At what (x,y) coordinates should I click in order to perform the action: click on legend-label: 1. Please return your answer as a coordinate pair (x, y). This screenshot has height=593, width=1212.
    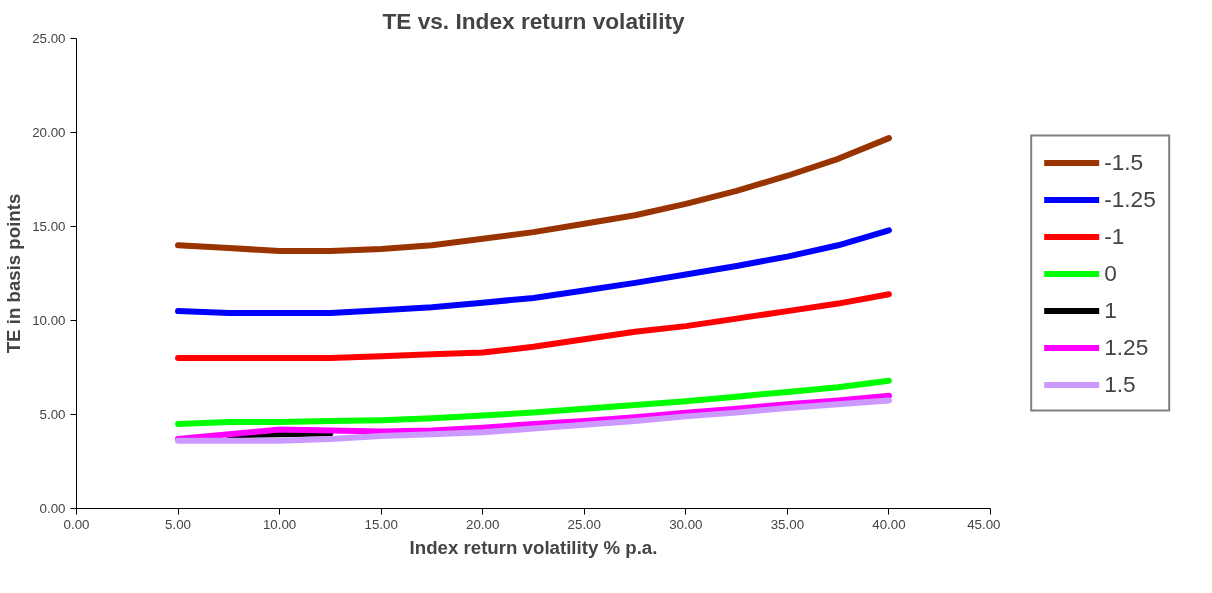
    Looking at the image, I should click on (1111, 310).